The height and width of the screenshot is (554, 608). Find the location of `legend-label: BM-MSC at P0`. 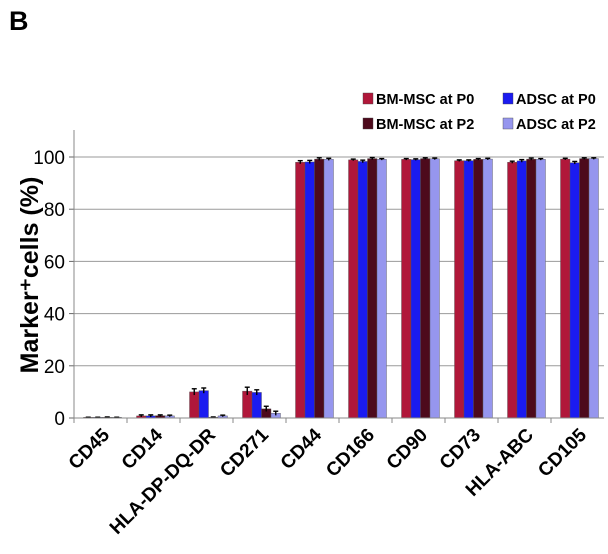

legend-label: BM-MSC at P0 is located at coordinates (425, 100).